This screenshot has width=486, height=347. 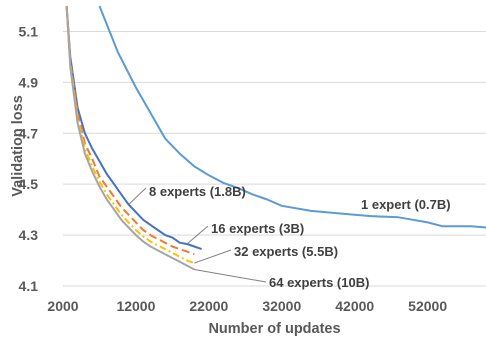 I want to click on x-tick-label: 32000, so click(x=281, y=306).